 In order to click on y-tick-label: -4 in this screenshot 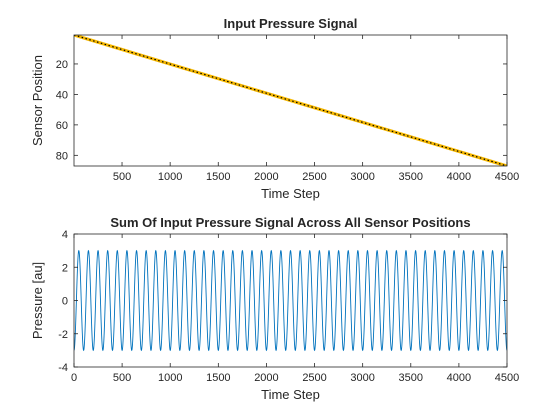, I will do `click(63, 368)`.